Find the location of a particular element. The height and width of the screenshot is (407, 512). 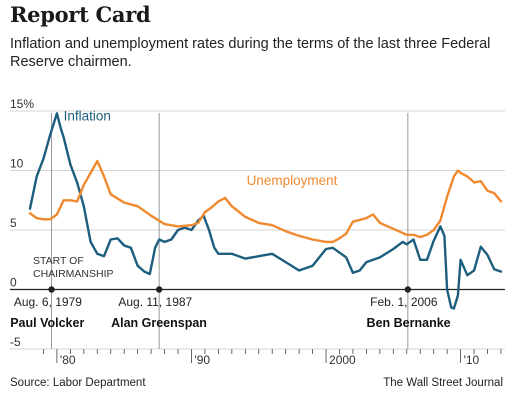

chart-title: Report Card is located at coordinates (80, 14).